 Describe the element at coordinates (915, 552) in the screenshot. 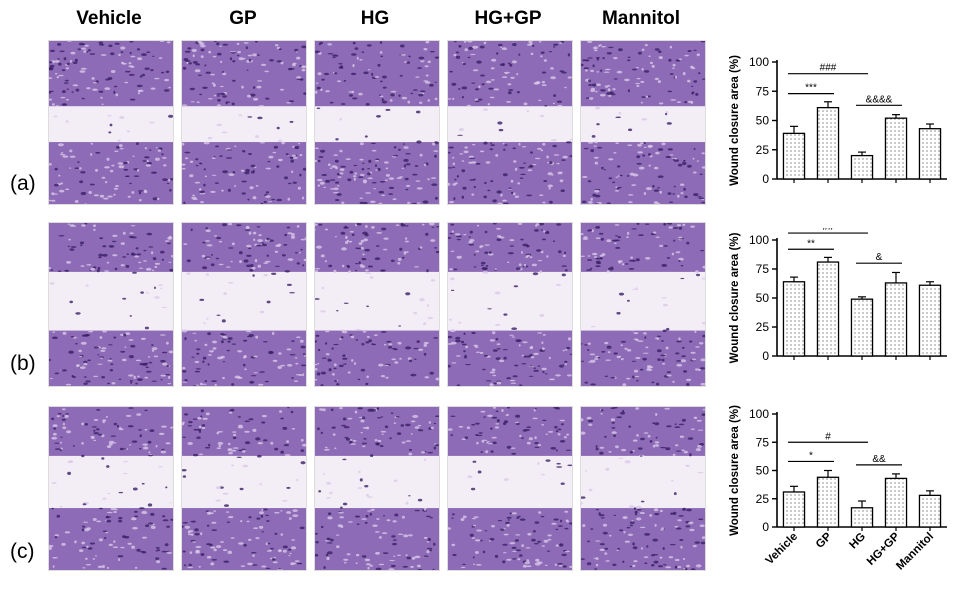

I see `x-tick-label: Mannitol` at that location.